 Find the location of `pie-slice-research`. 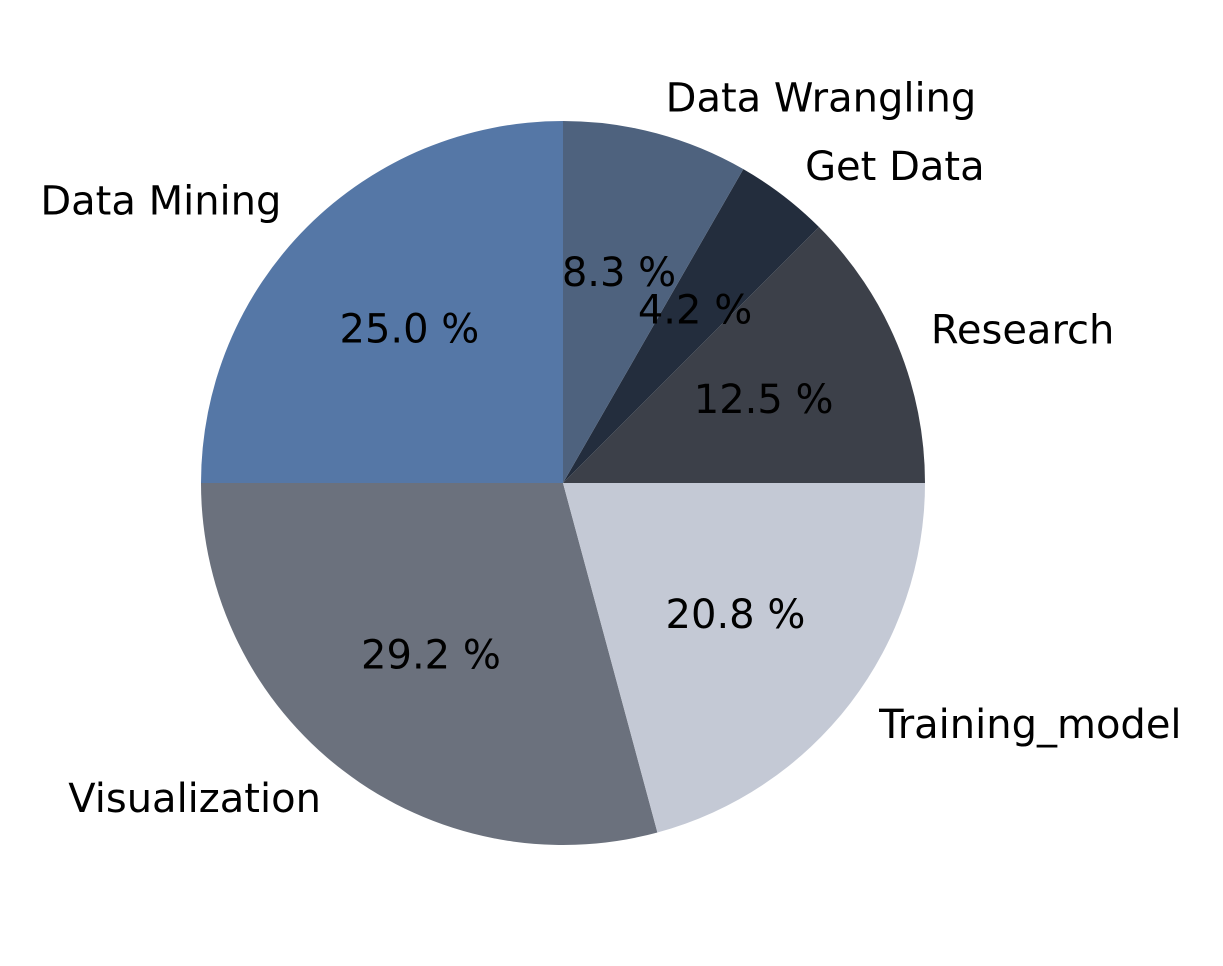

pie-slice-research is located at coordinates (744, 355).